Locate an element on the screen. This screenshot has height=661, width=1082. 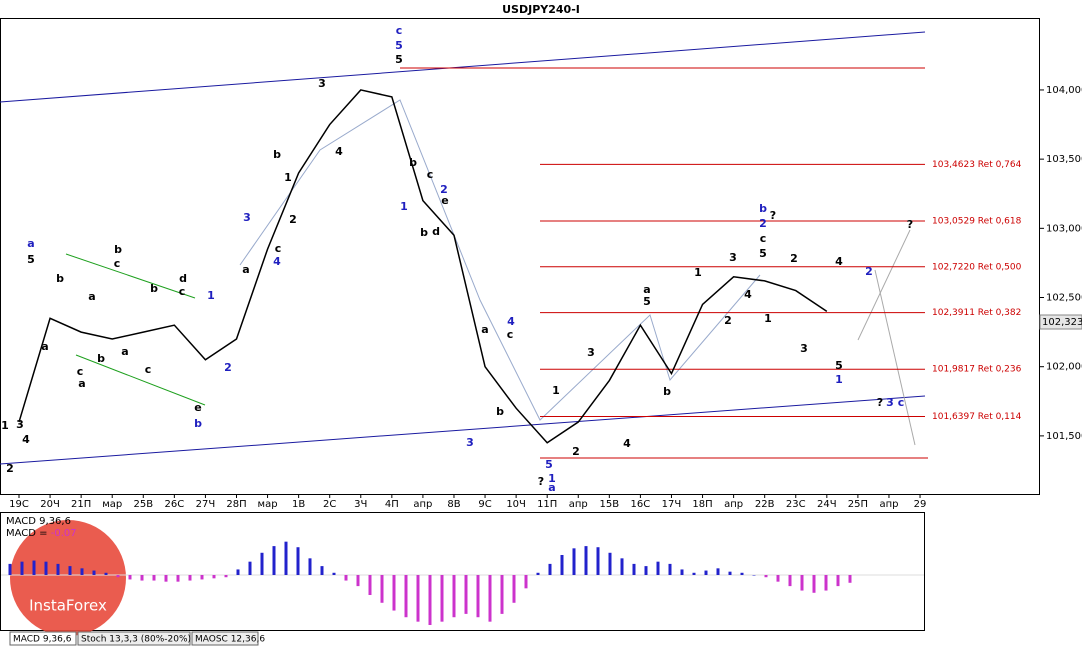
x-tick-label: 3Ч is located at coordinates (360, 504).